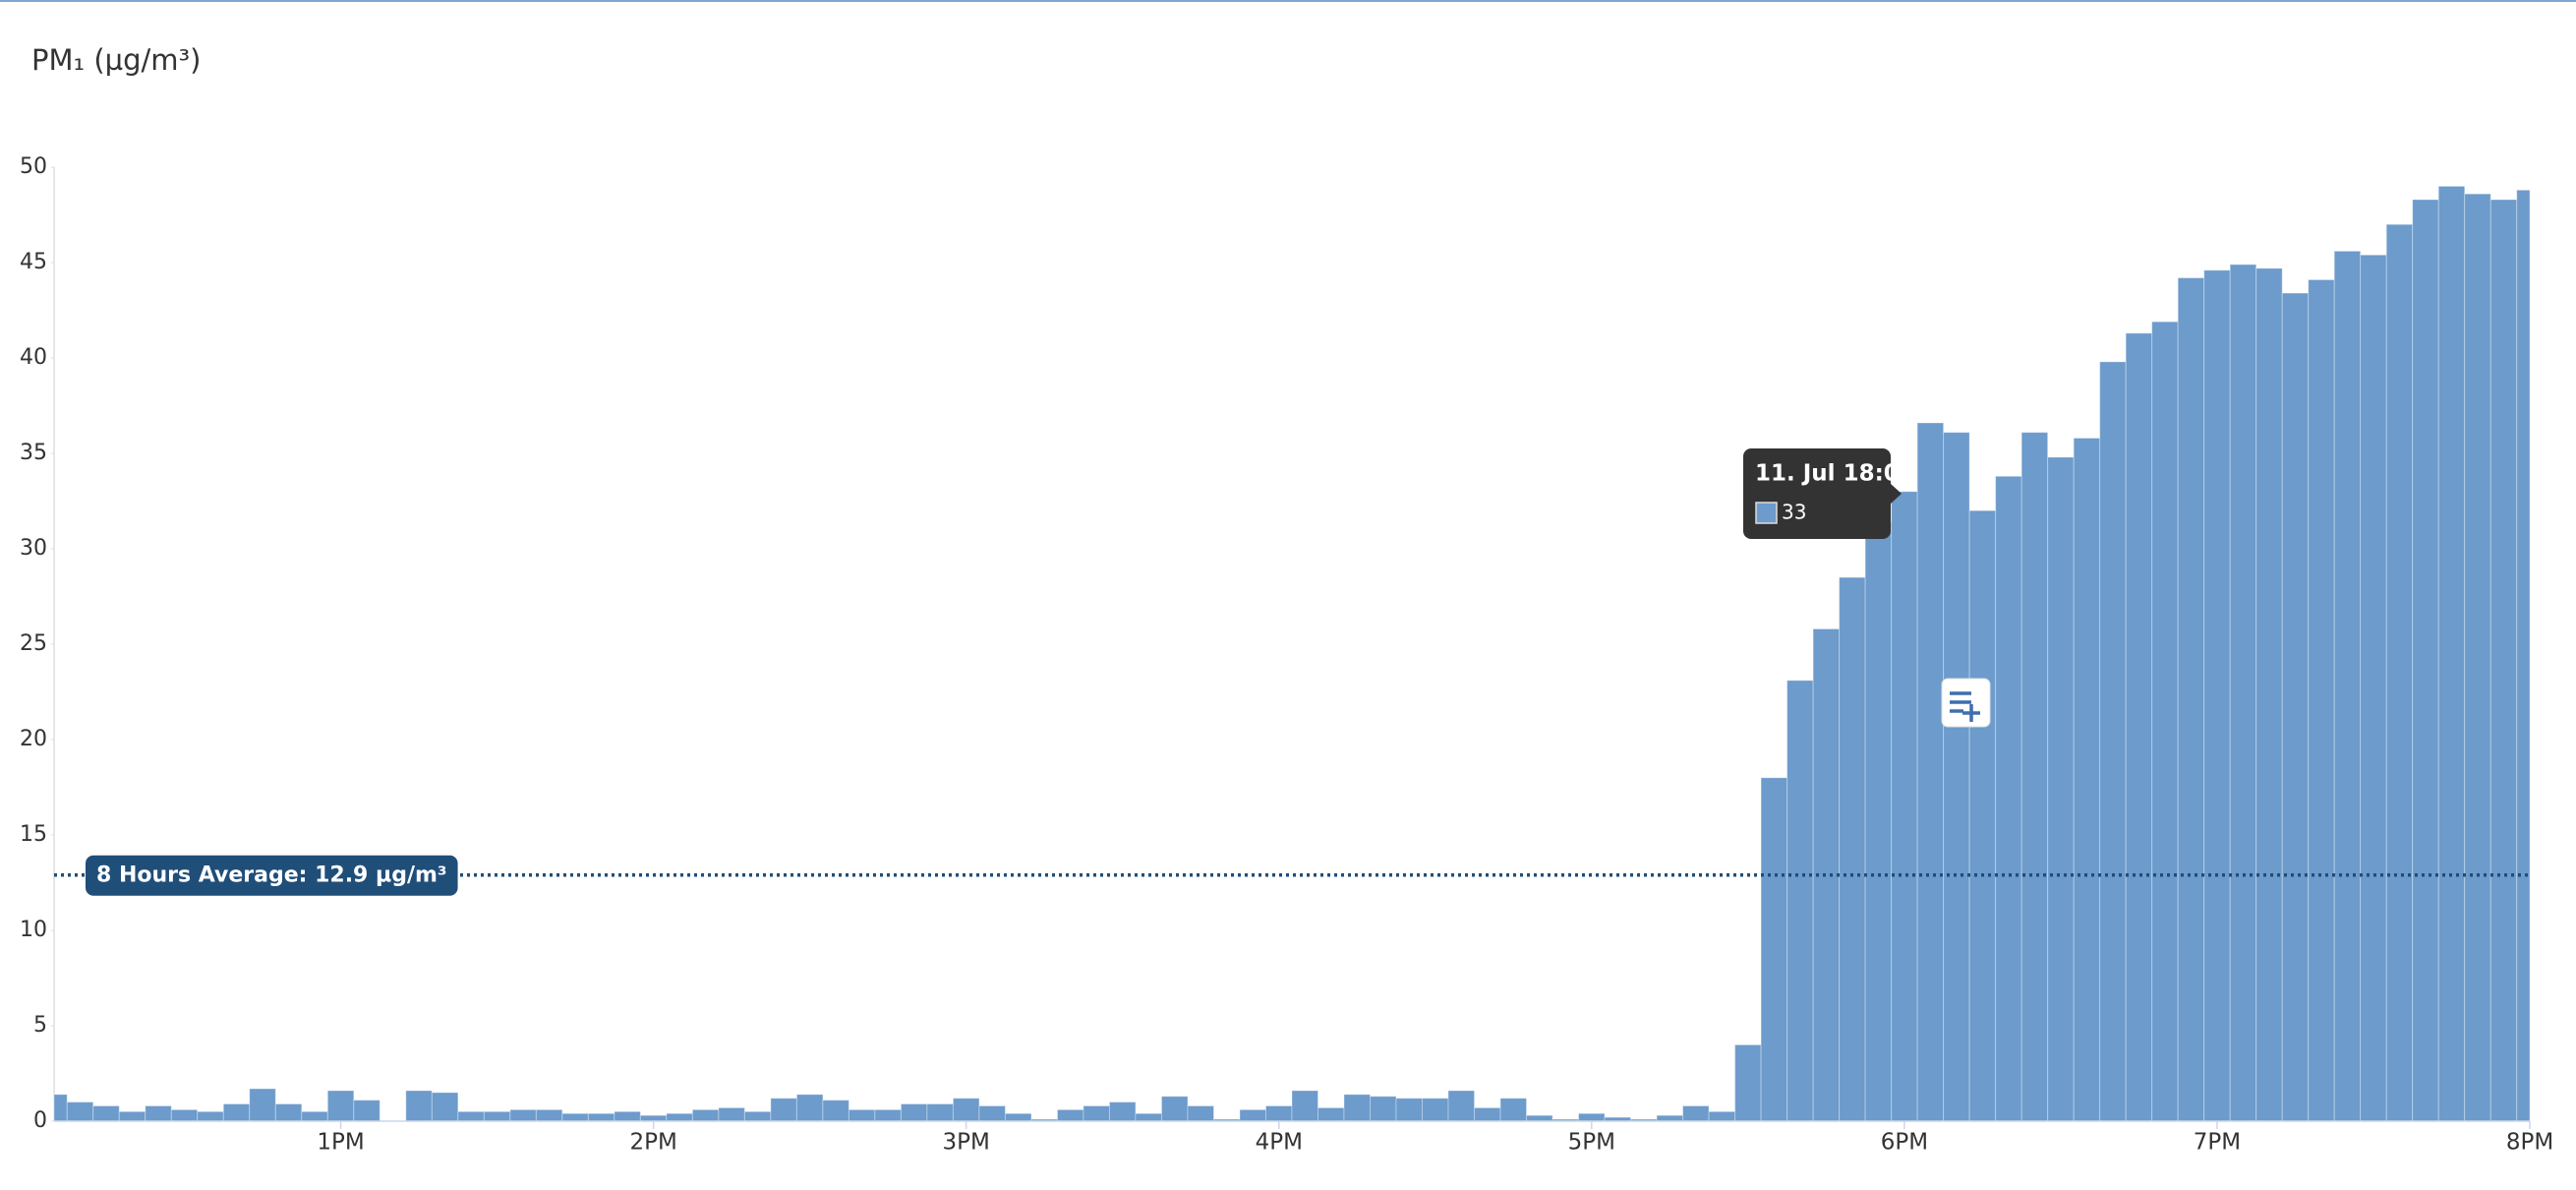 This screenshot has width=2576, height=1190. I want to click on y-tick-label: 15, so click(33, 834).